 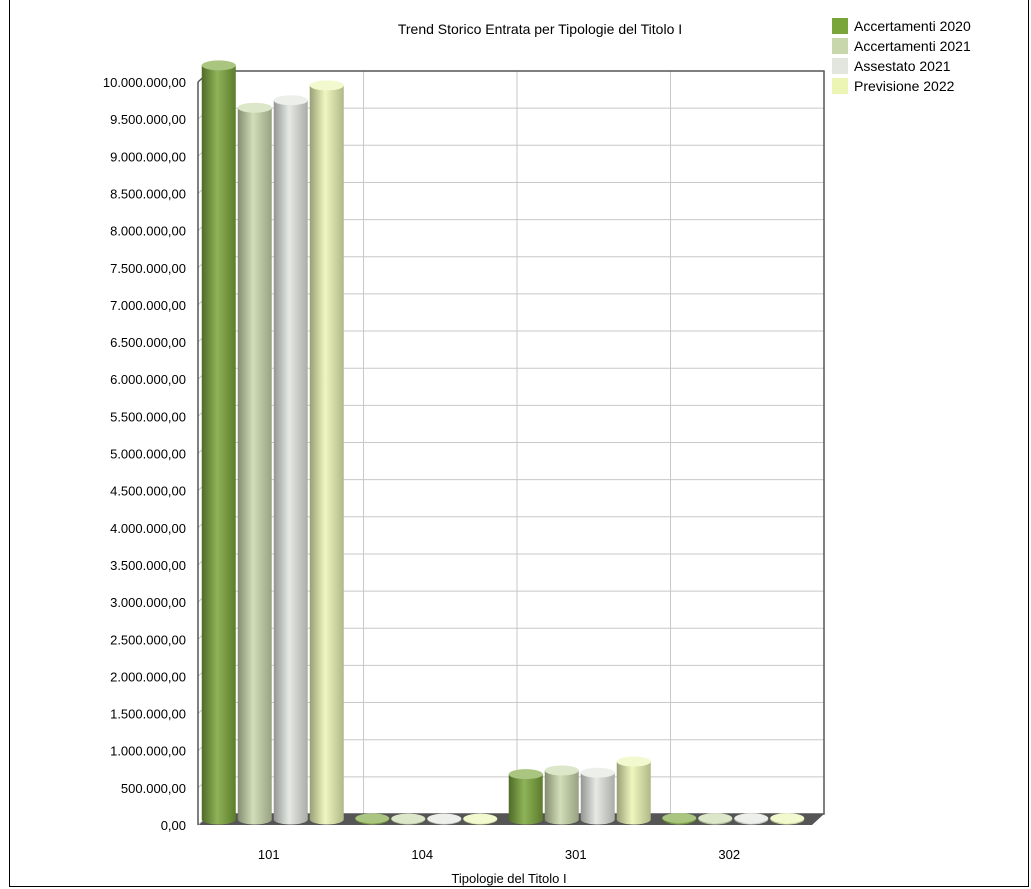 I want to click on y-tick-label: 5.000.000,00, so click(x=148, y=454).